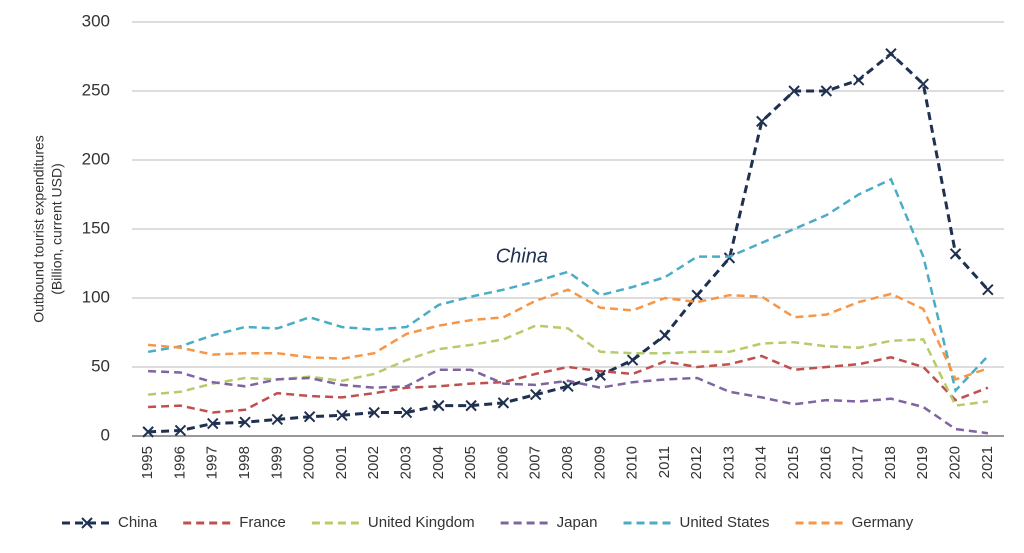 Image resolution: width=1024 pixels, height=553 pixels. Describe the element at coordinates (502, 462) in the screenshot. I see `x-tick-label: 2006` at that location.